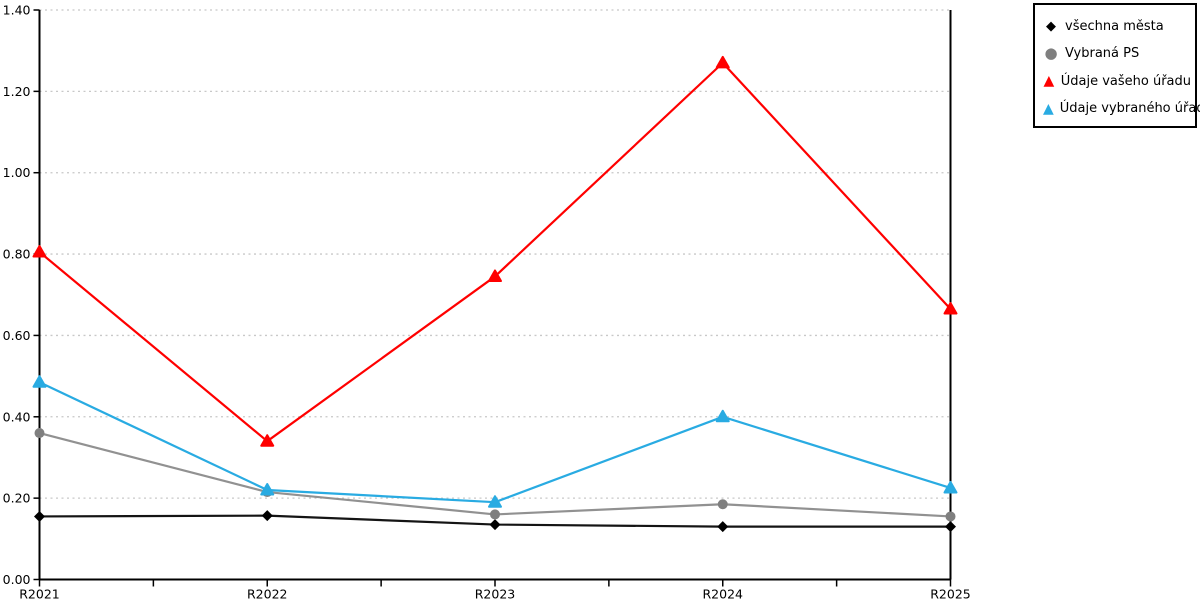  I want to click on legend-item-vsechna-mesta: ◆ všechna města, so click(1117, 26).